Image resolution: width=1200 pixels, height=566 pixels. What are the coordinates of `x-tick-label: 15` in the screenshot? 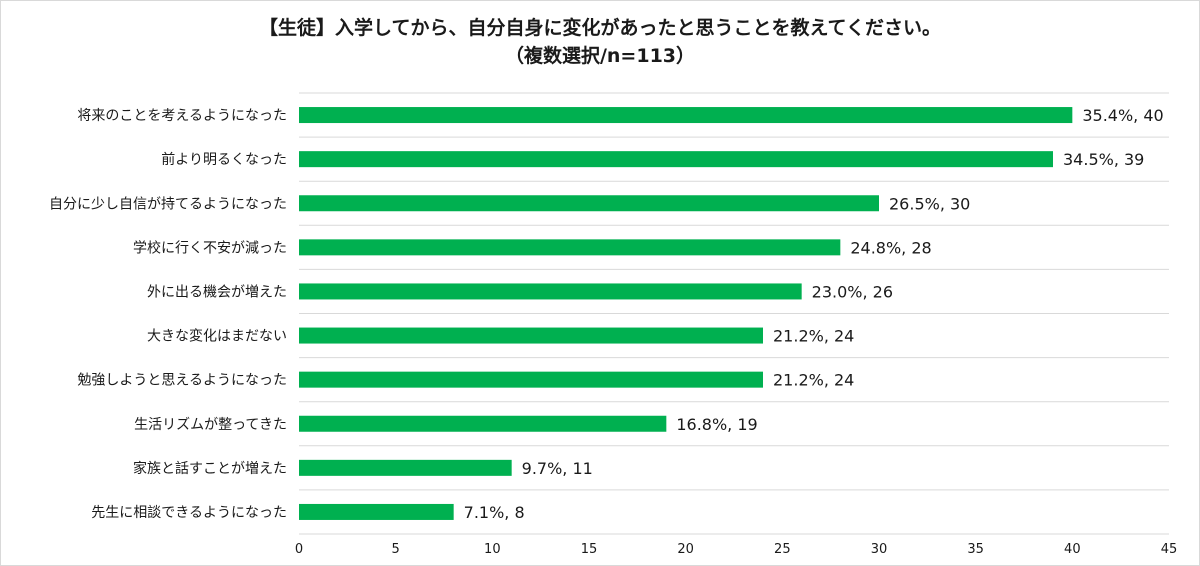 It's located at (589, 549).